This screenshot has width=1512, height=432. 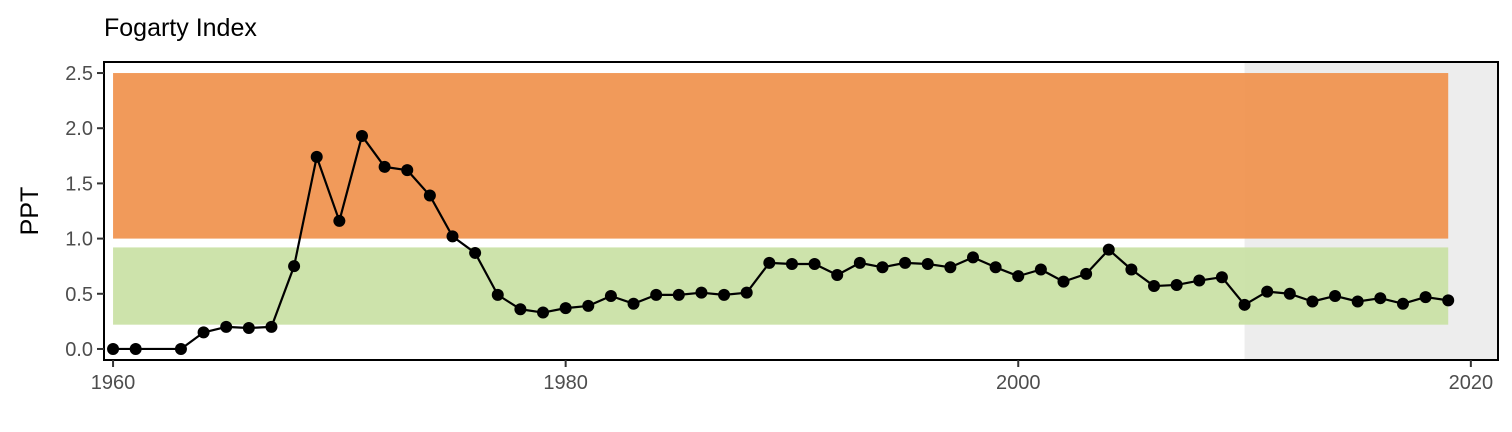 What do you see at coordinates (79, 240) in the screenshot?
I see `y-tick-label: 1.0` at bounding box center [79, 240].